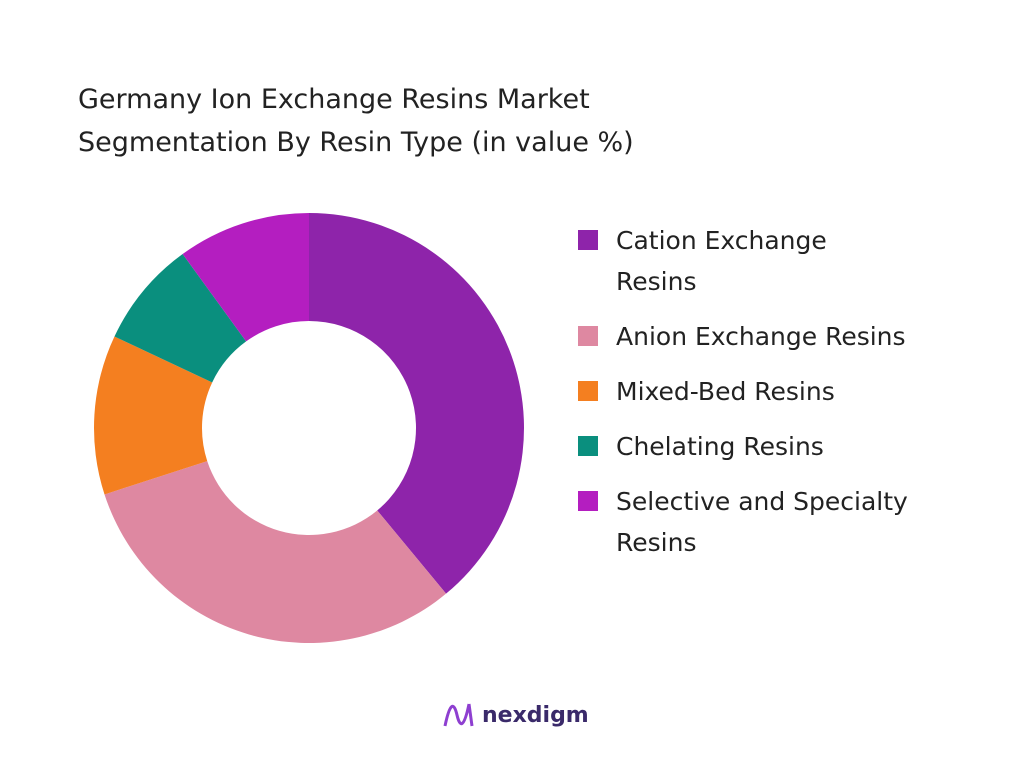 Image resolution: width=1024 pixels, height=768 pixels. I want to click on legend-item: Chelating Resins, so click(767, 446).